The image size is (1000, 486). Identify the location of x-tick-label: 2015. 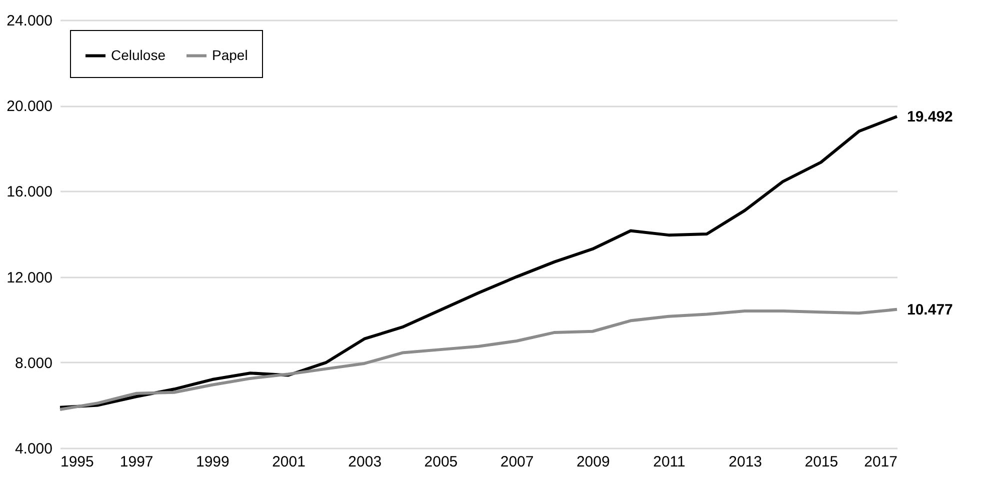
(821, 462).